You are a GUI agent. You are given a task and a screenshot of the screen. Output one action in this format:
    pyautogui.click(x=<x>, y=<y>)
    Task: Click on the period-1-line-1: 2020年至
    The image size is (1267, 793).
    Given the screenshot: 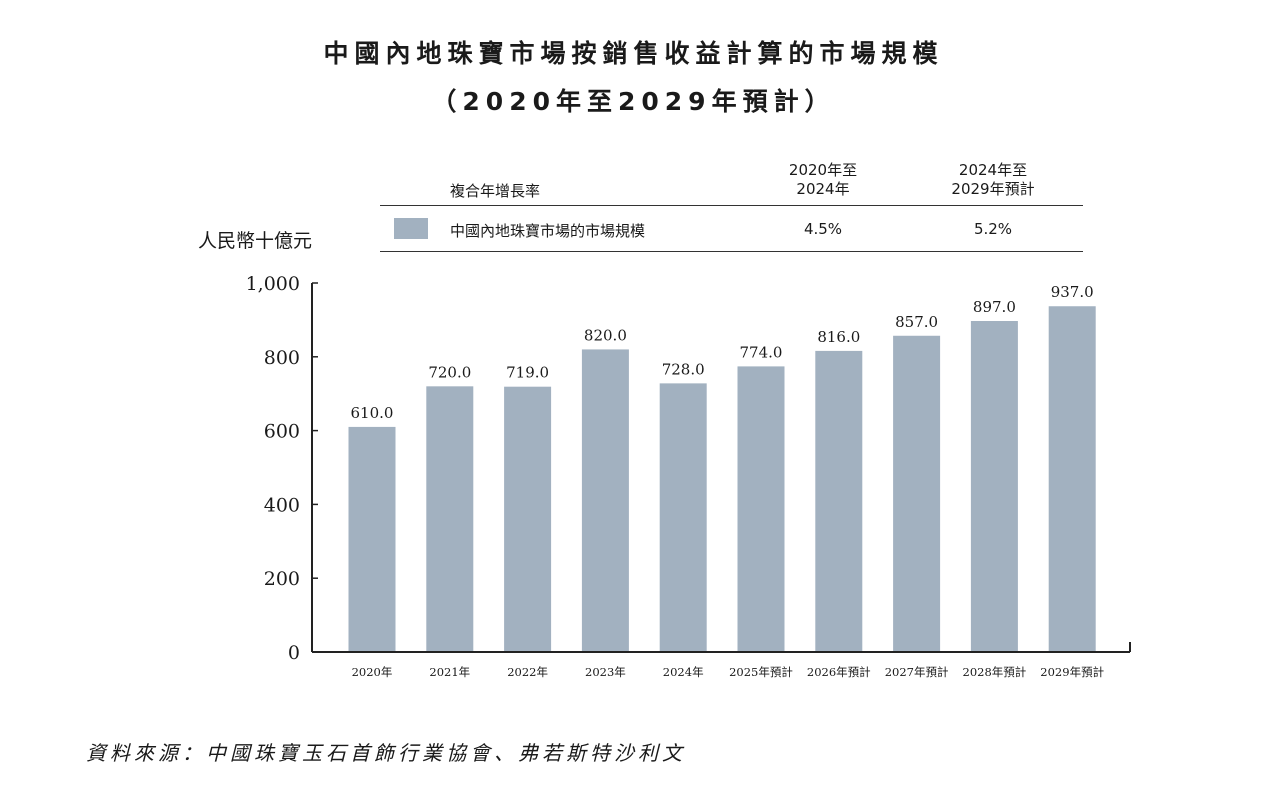 What is the action you would take?
    pyautogui.click(x=823, y=170)
    